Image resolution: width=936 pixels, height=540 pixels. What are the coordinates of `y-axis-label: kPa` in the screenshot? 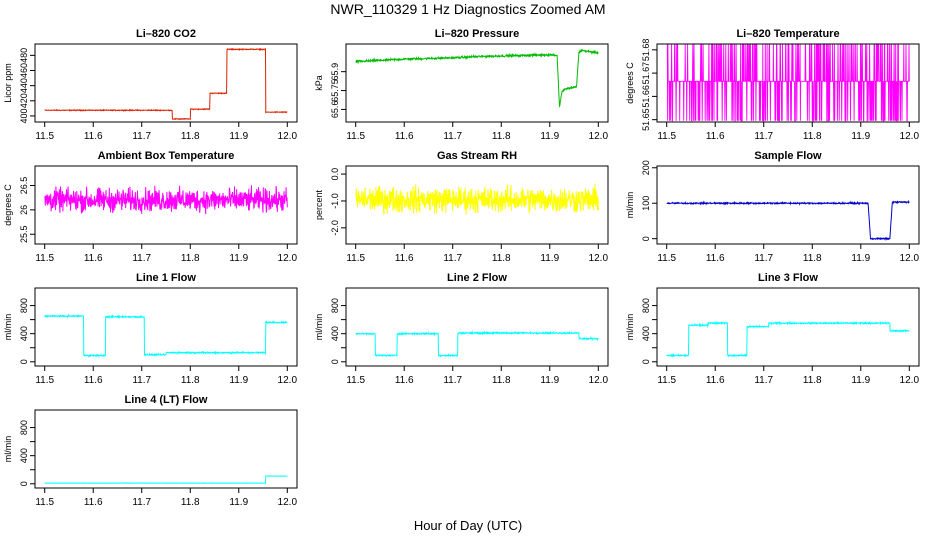 It's located at (319, 83).